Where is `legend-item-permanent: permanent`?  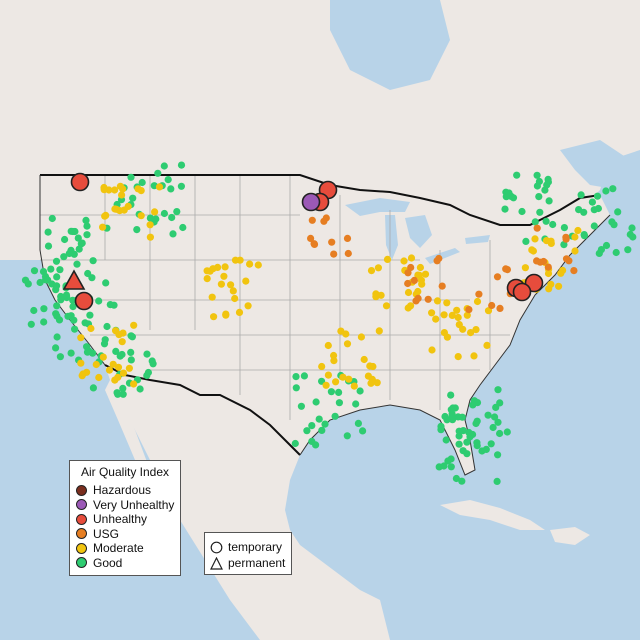
legend-item-permanent: permanent is located at coordinates (248, 563).